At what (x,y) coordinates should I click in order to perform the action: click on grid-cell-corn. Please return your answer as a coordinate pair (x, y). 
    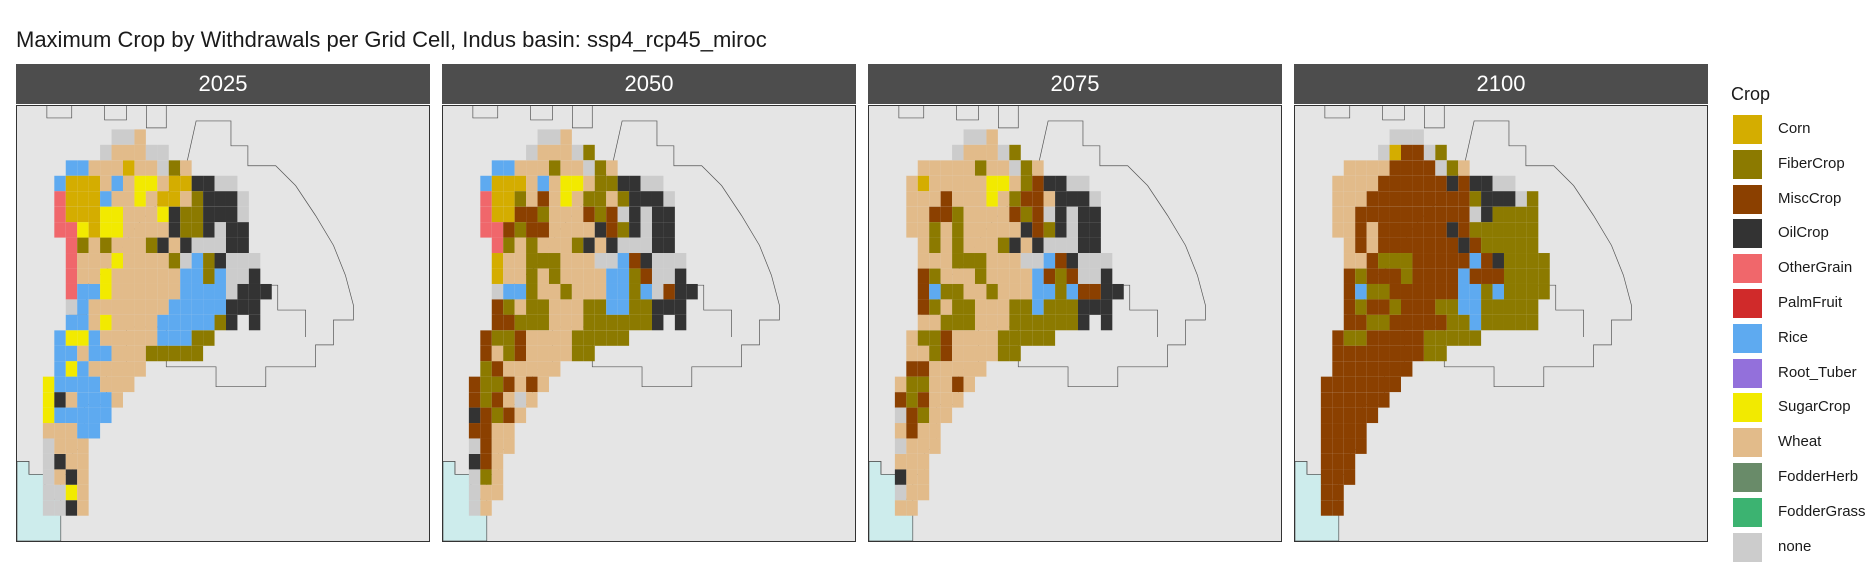
    Looking at the image, I should click on (94, 230).